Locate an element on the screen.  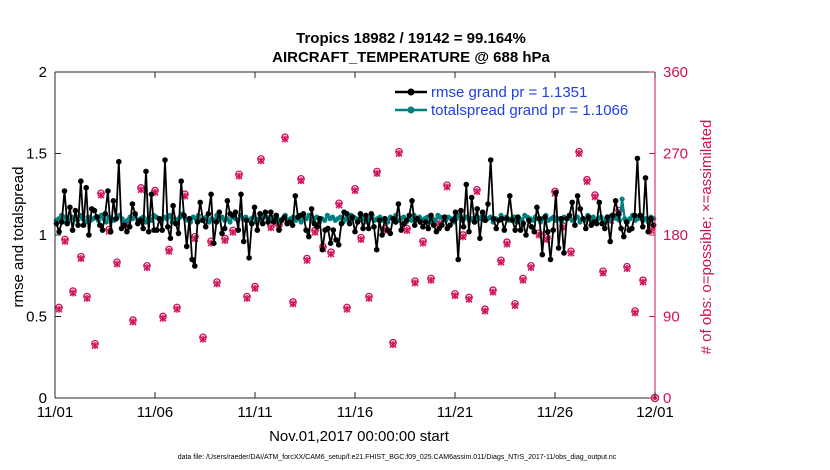
legend-totalspread-marker is located at coordinates (411, 110).